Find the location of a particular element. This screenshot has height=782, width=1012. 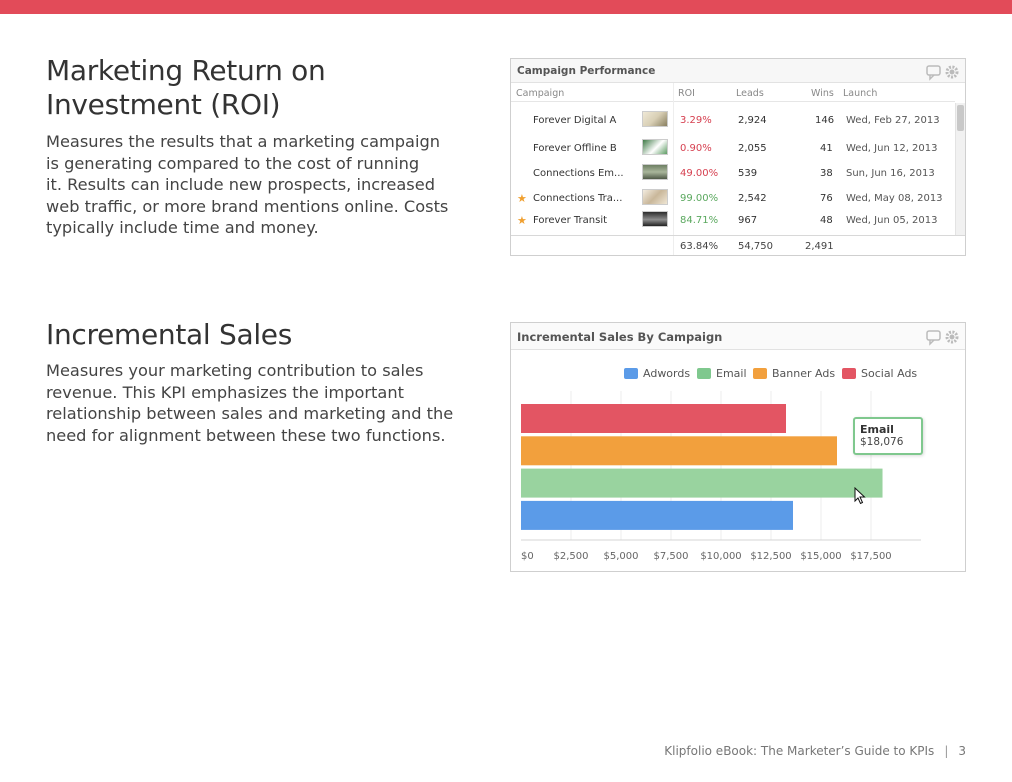

table-scrollbar-thumb is located at coordinates (960, 118).